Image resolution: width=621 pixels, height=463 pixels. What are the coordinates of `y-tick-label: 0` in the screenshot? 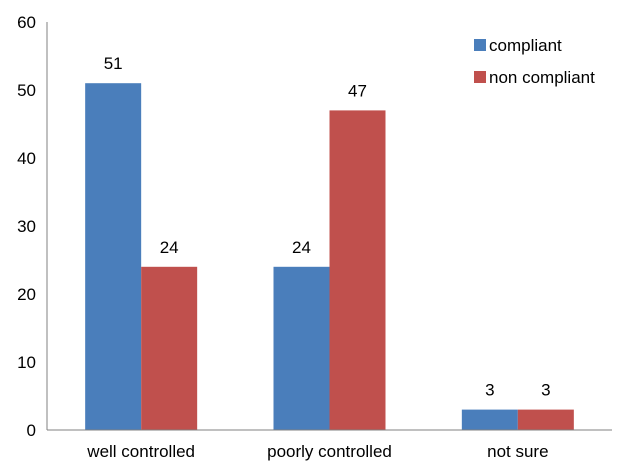 It's located at (31, 430).